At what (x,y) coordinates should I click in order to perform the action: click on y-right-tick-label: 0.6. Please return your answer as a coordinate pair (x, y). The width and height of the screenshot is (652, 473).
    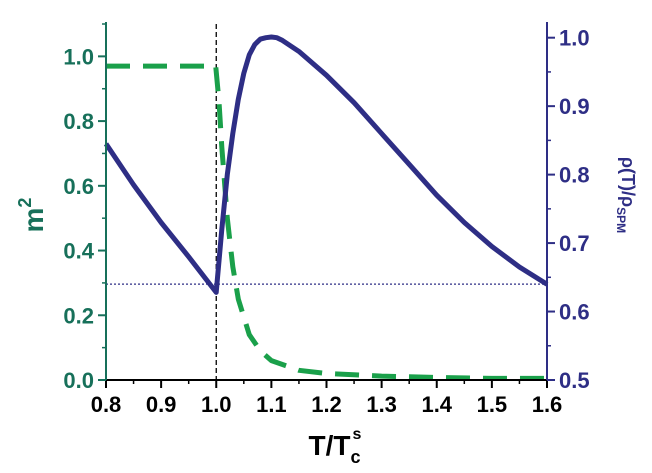
    Looking at the image, I should click on (574, 312).